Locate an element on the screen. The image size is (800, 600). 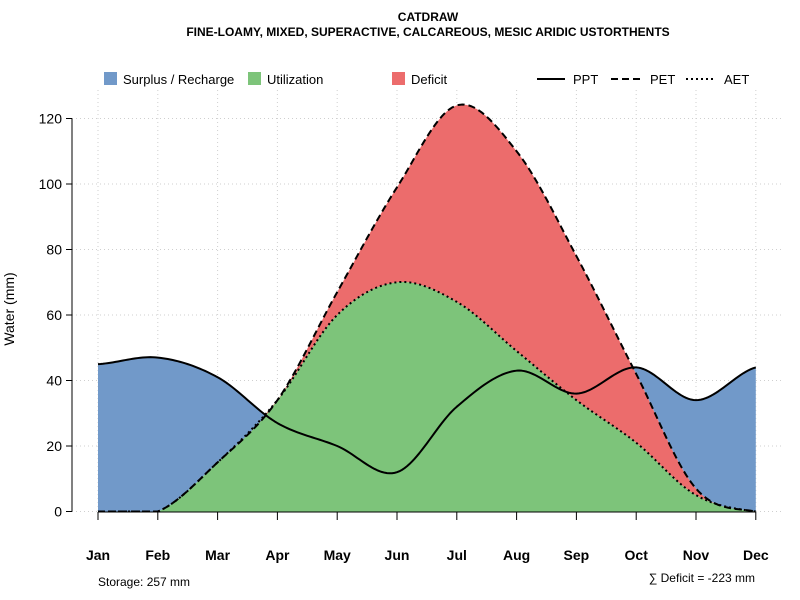
x-tick-label-feb: Feb is located at coordinates (157, 555).